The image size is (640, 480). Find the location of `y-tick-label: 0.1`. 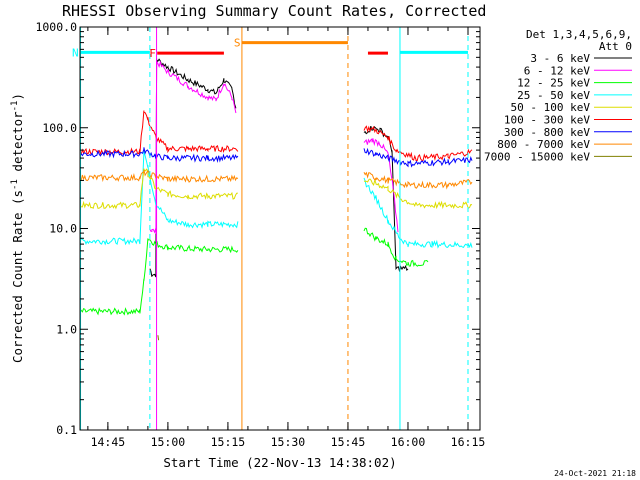

y-tick-label: 0.1 is located at coordinates (66, 430).